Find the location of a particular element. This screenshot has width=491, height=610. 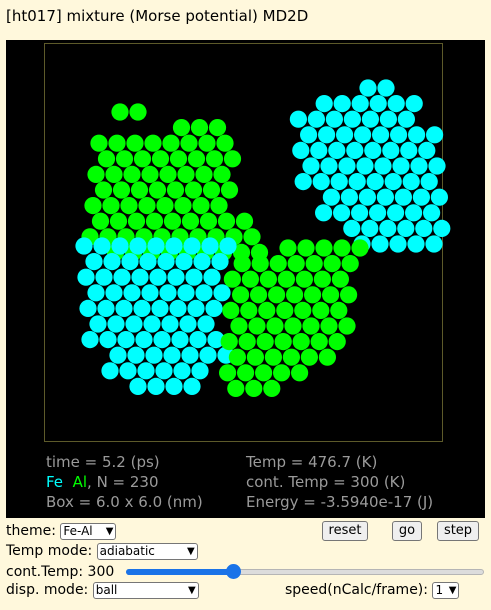

disp-mode-select: ball ▼ is located at coordinates (145, 590).